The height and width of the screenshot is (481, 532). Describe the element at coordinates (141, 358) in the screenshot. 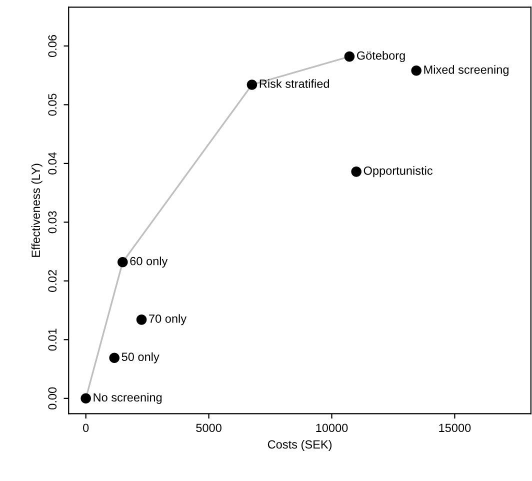

I see `annotation: 50 only` at that location.